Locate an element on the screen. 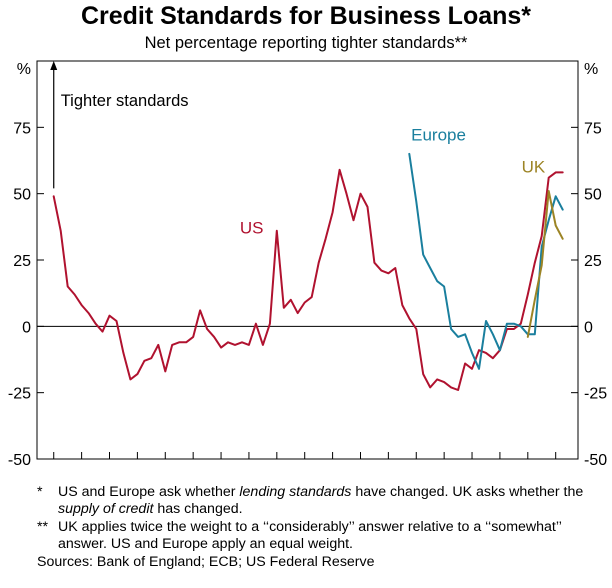 Image resolution: width=612 pixels, height=588 pixels. series-label-europe: Europe is located at coordinates (438, 135).